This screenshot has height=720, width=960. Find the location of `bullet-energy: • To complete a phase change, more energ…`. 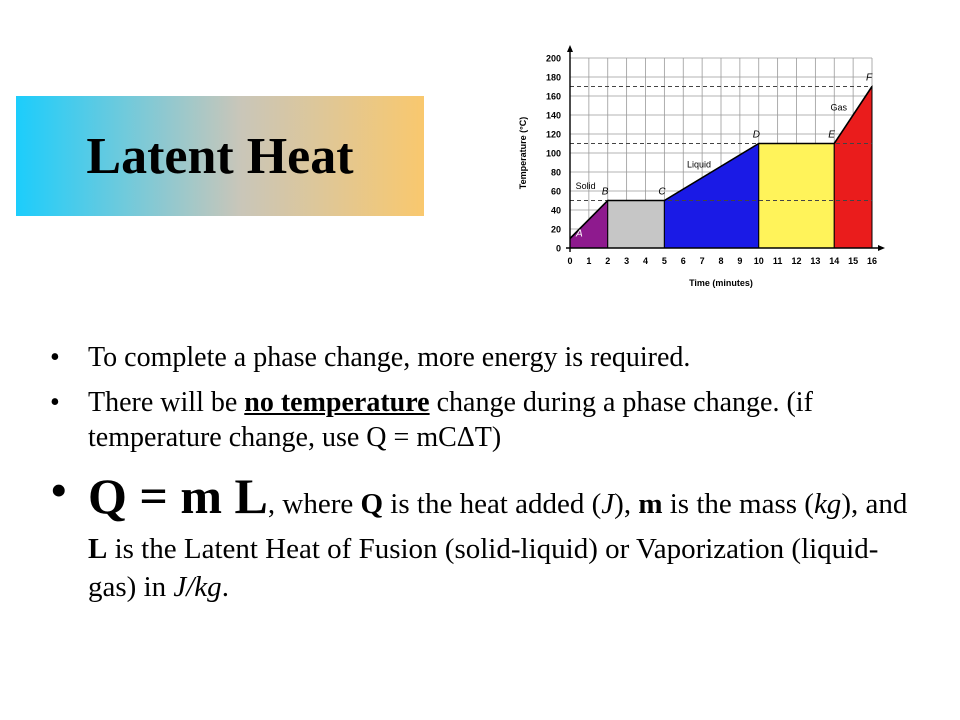

bullet-energy: • To complete a phase change, more energ… is located at coordinates (480, 357).